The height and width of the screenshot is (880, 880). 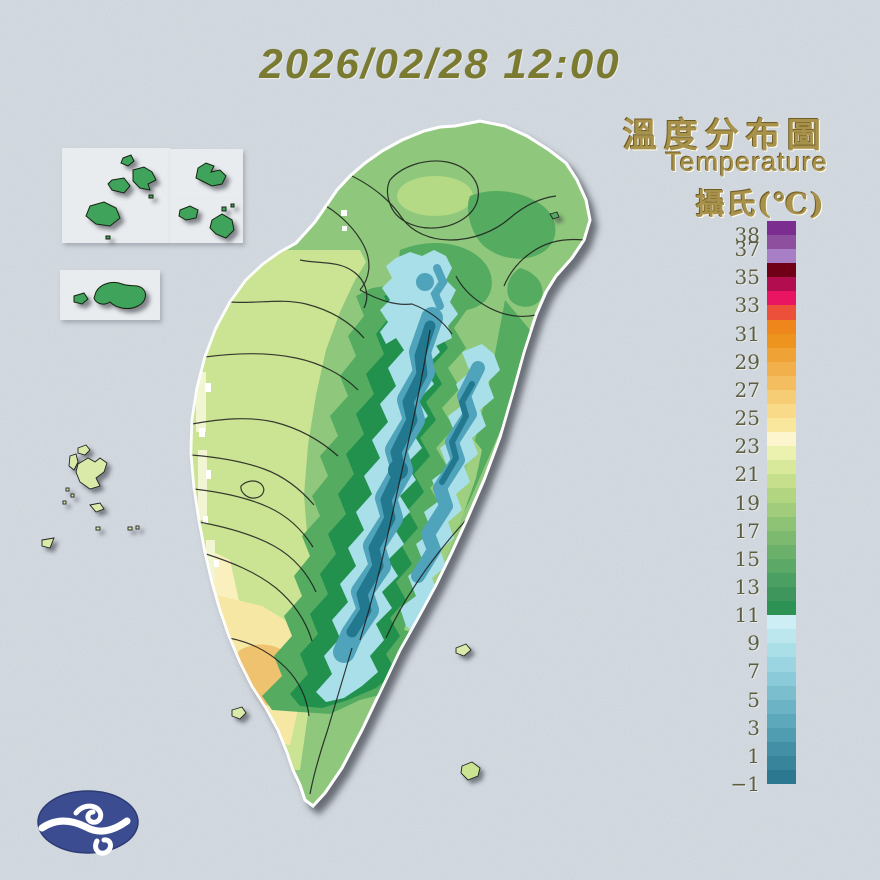 What do you see at coordinates (90, 496) in the screenshot?
I see `penghu-islands` at bounding box center [90, 496].